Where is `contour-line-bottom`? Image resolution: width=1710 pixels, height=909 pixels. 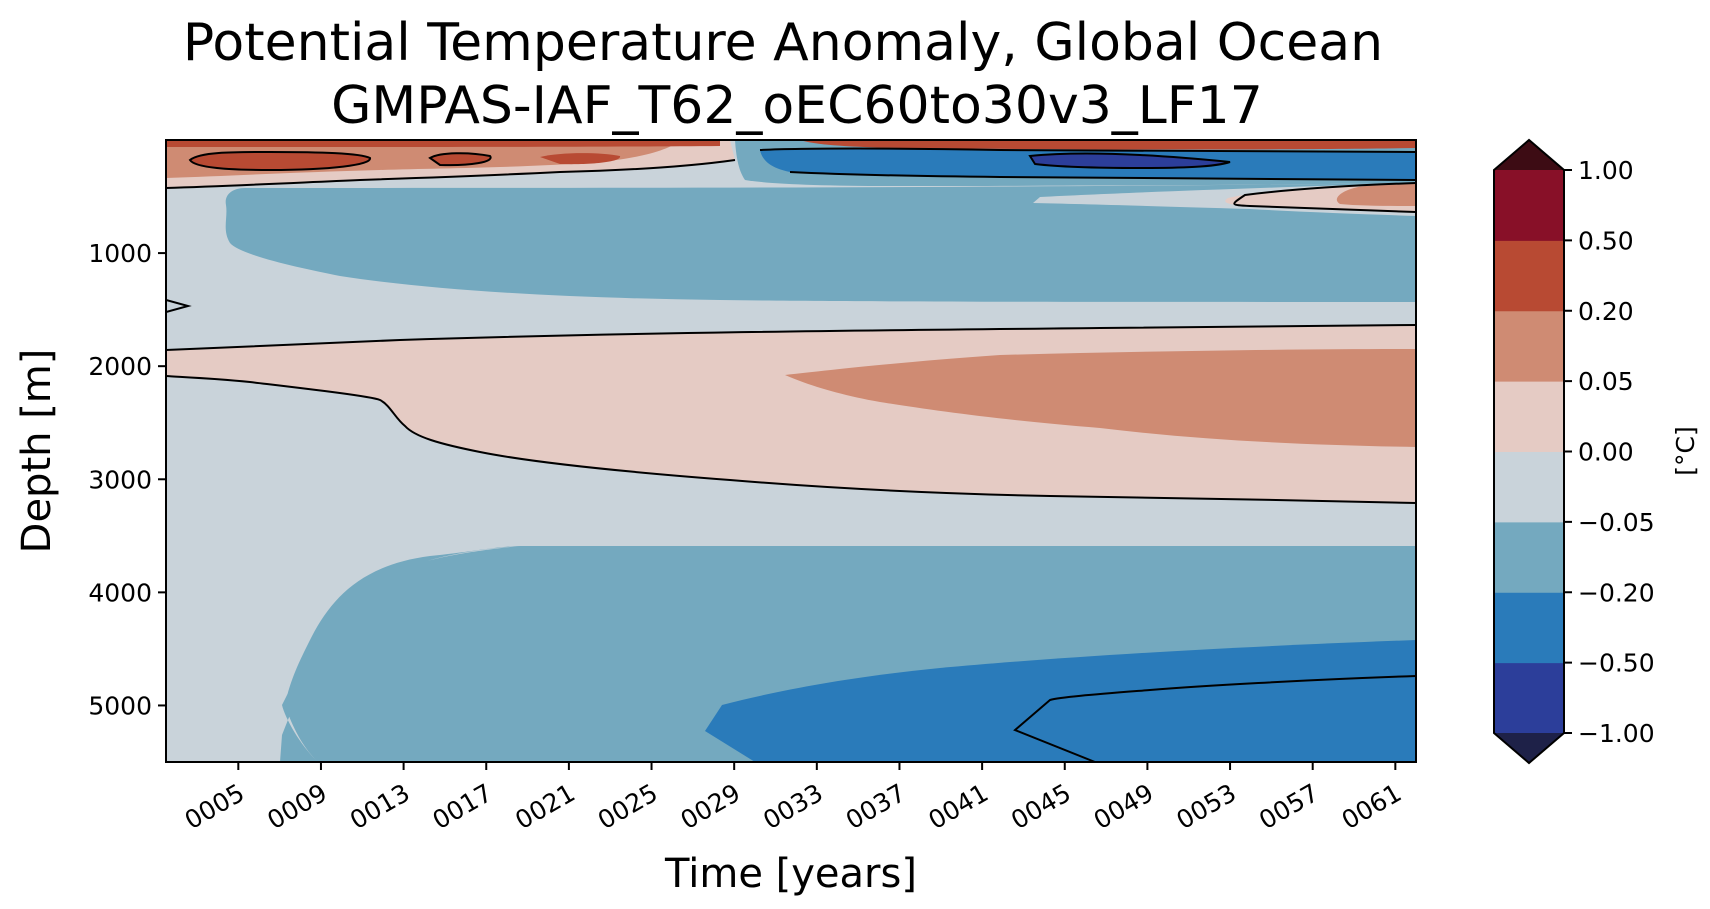 contour-line-bottom is located at coordinates (1214, 718).